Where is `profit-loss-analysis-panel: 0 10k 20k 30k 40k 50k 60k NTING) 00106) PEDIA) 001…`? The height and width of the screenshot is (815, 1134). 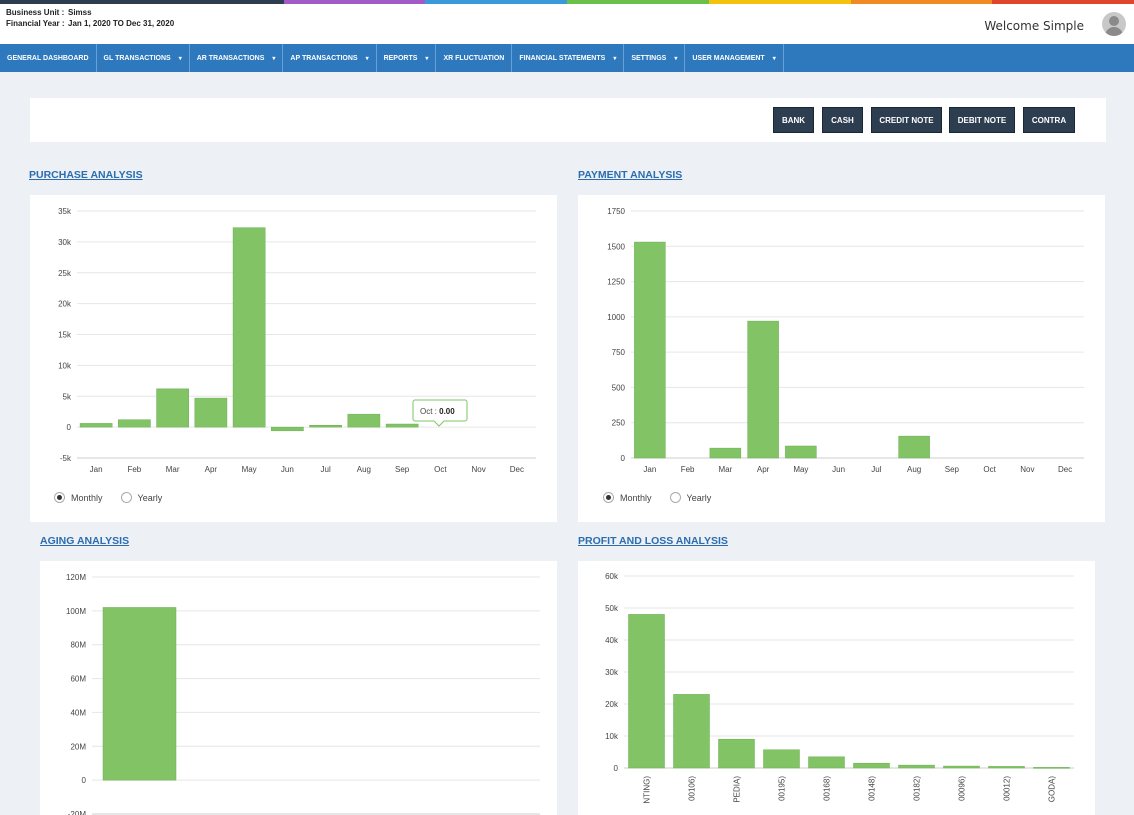
profit-loss-analysis-panel: 0 10k 20k 30k 40k 50k 60k NTING) 00106) PEDIA) 001… is located at coordinates (836, 688).